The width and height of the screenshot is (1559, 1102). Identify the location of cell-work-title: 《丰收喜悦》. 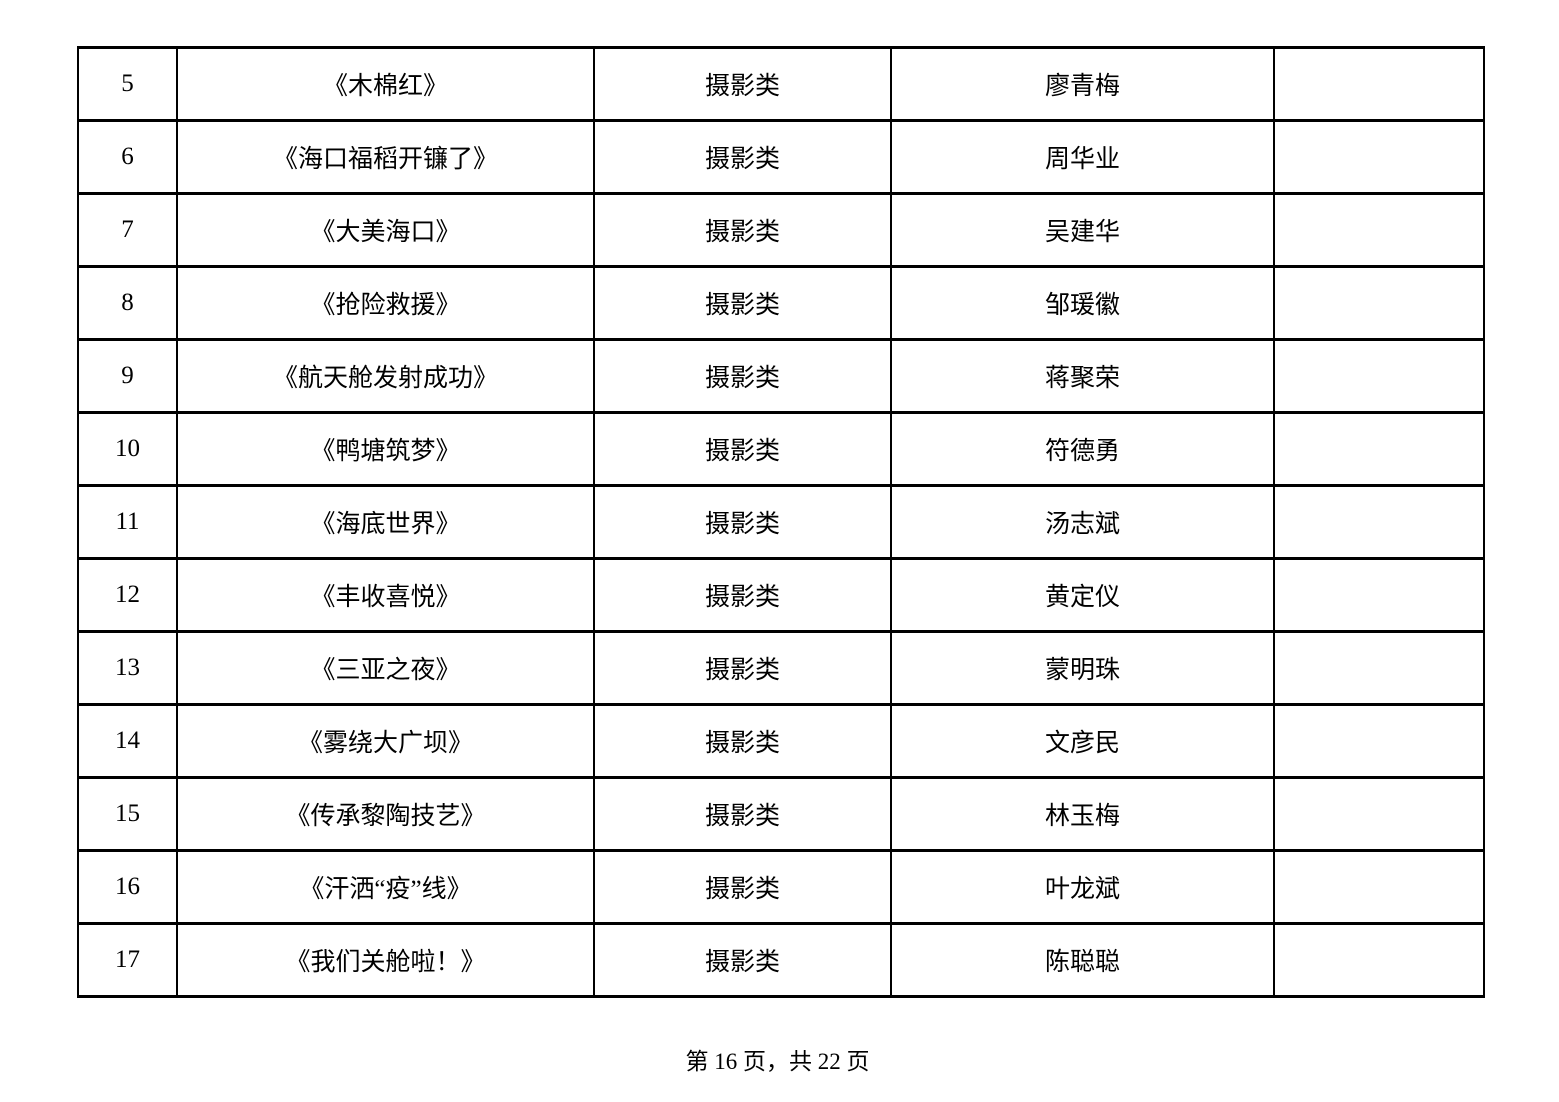
(385, 595).